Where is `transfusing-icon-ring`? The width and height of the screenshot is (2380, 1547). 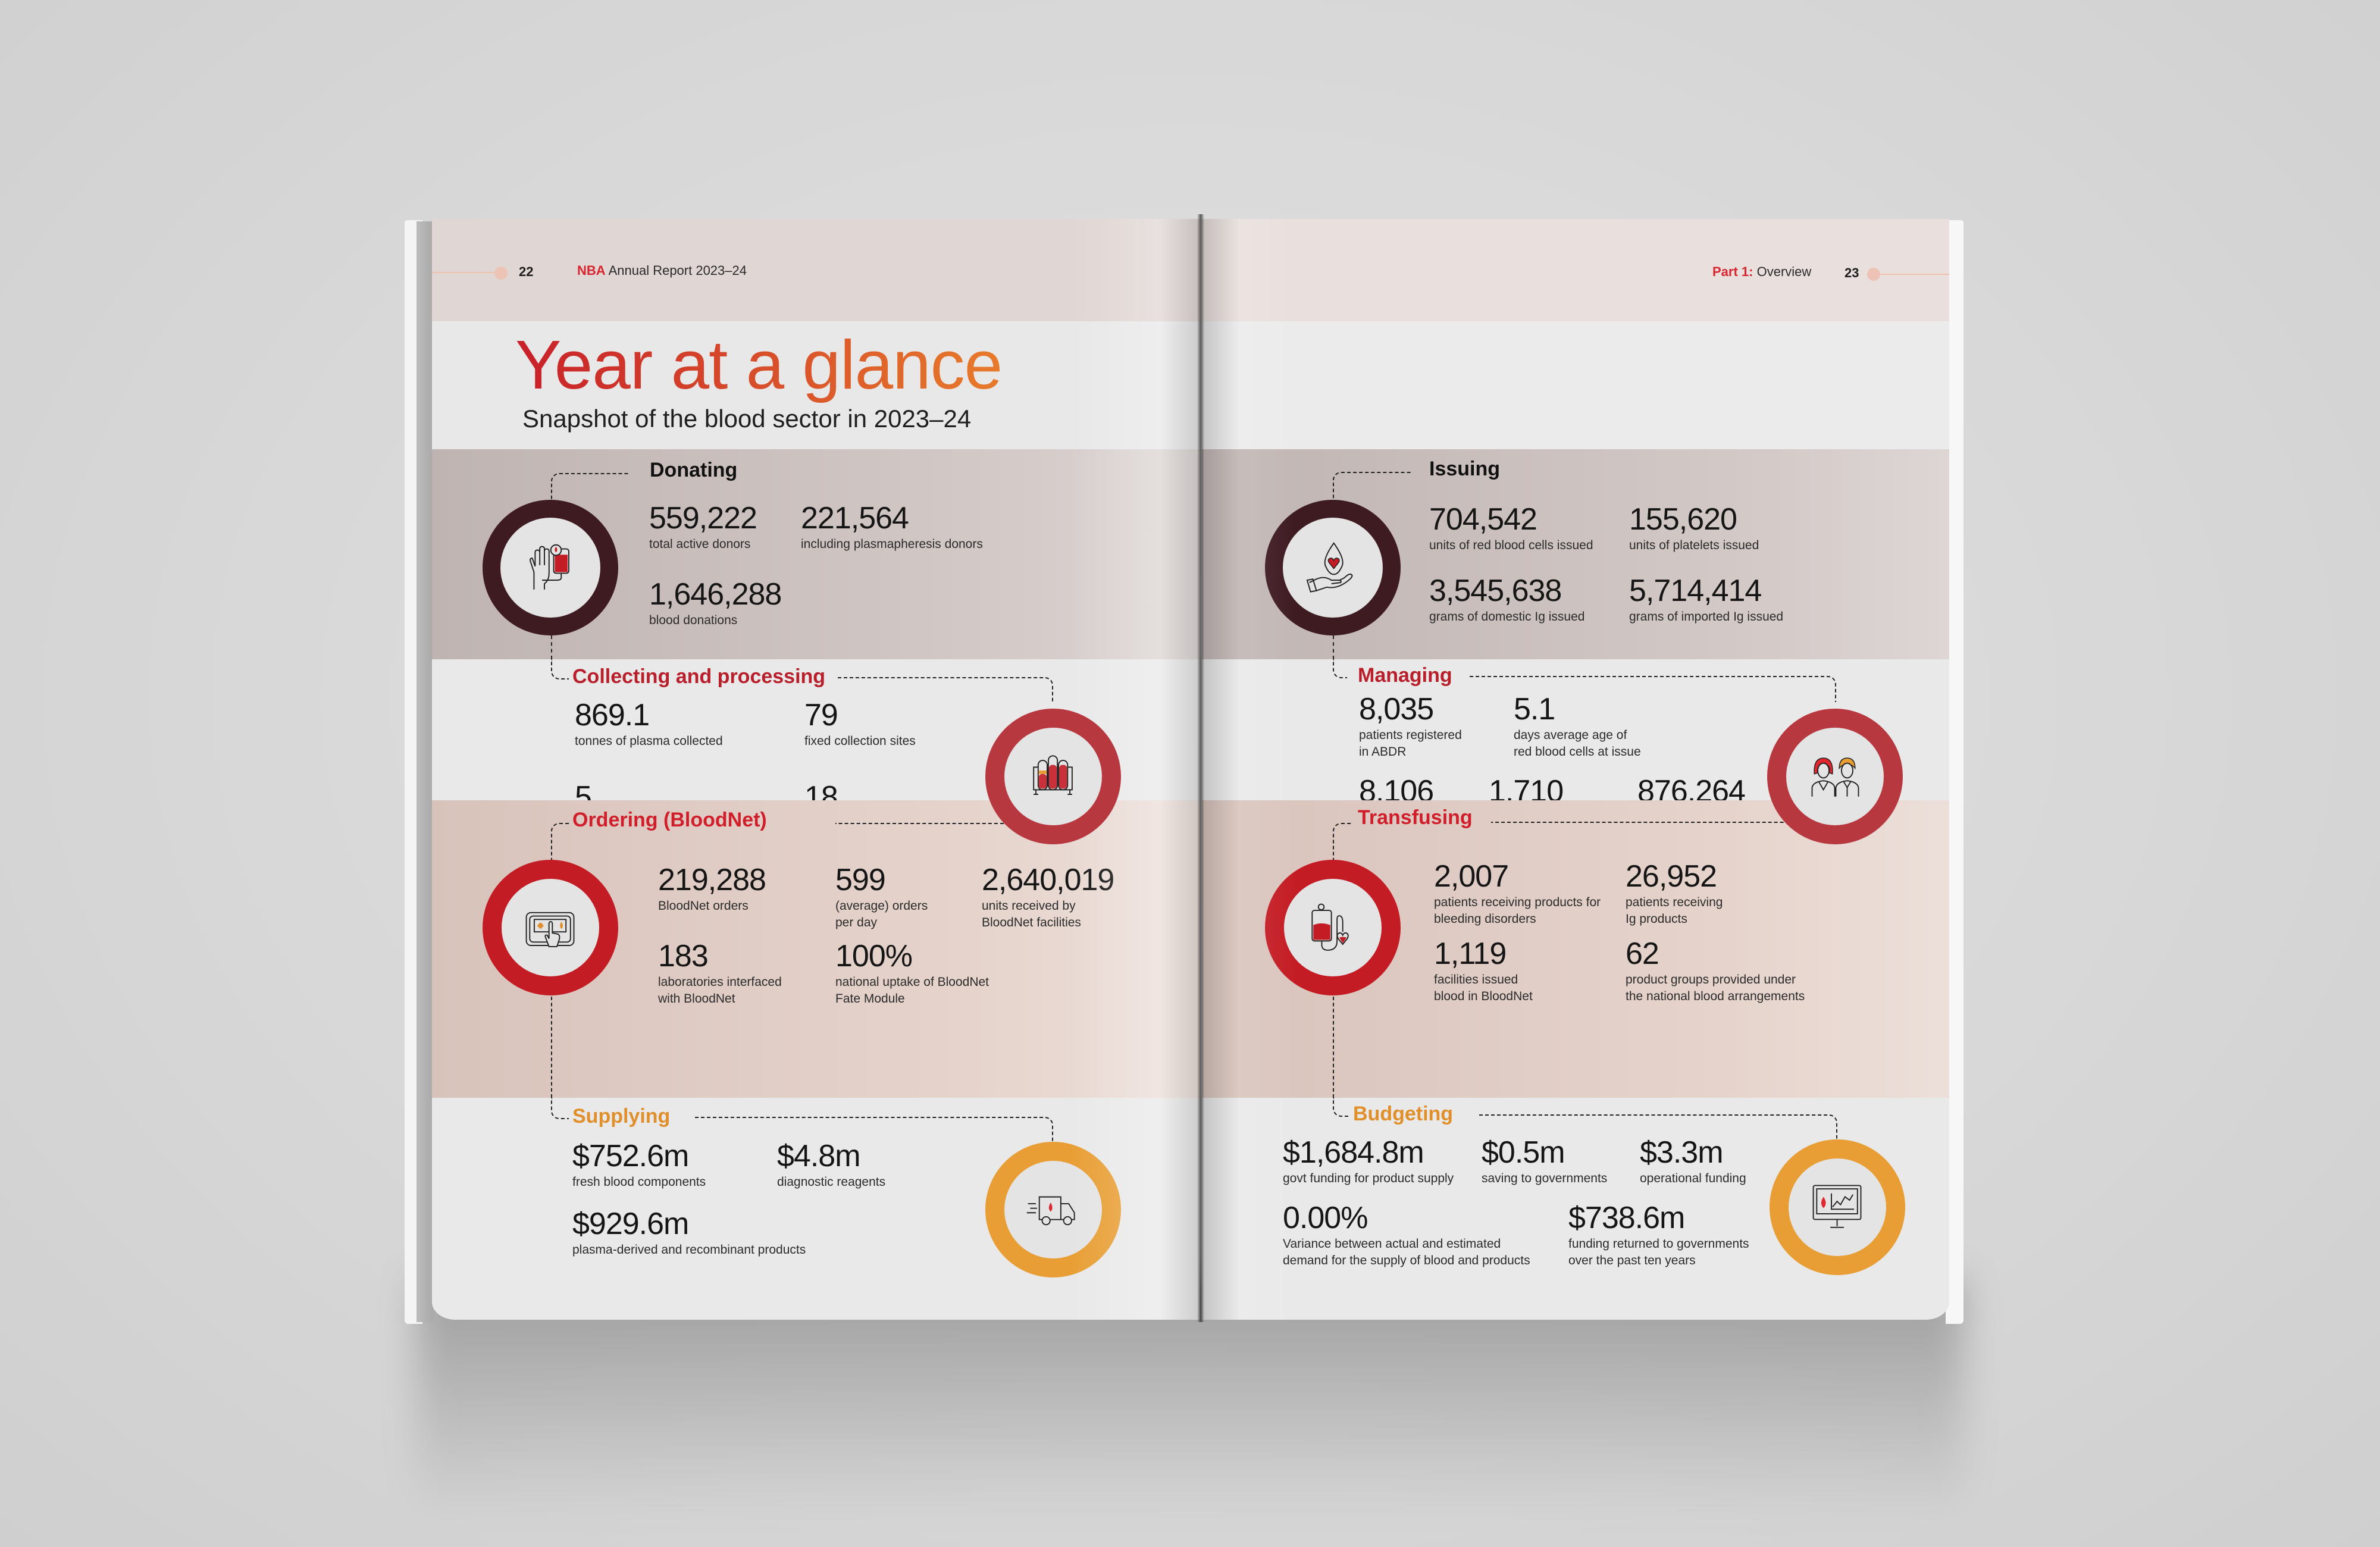
transfusing-icon-ring is located at coordinates (1333, 927).